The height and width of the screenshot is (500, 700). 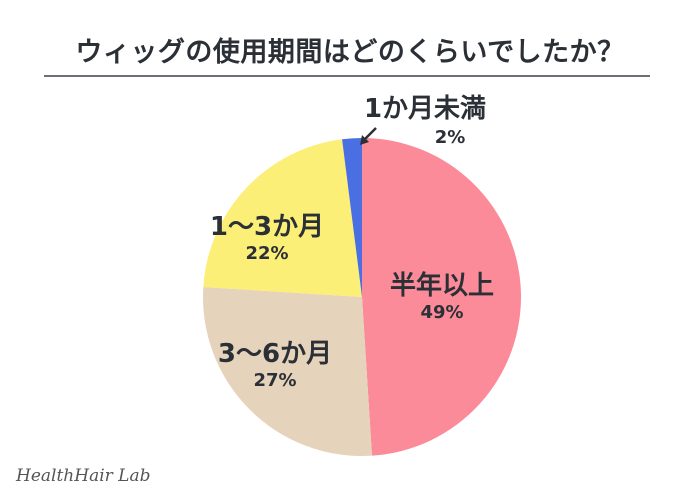 I want to click on arrow-head-icon, so click(x=364, y=140).